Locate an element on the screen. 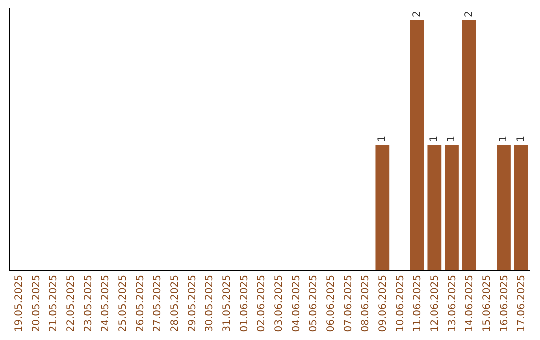 The image size is (540, 340). x-tick-label: 08.06.2025 is located at coordinates (366, 303).